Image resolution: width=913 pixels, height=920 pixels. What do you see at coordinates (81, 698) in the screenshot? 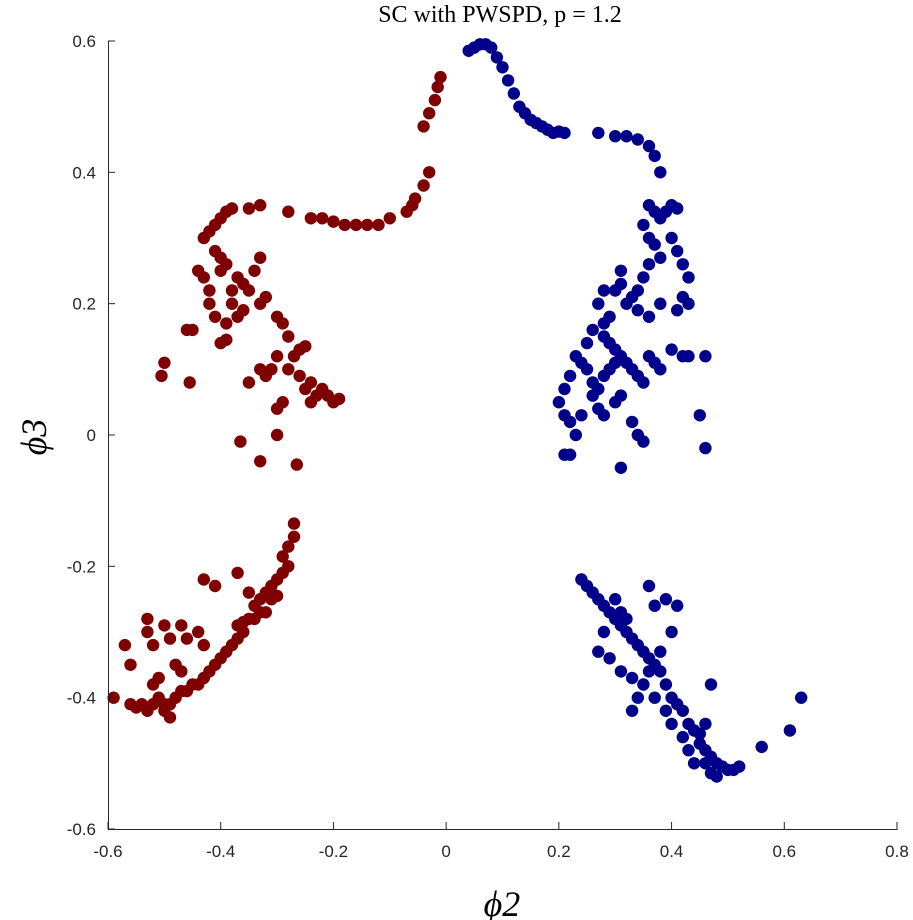
I see `y-tick-label: -0.4` at bounding box center [81, 698].